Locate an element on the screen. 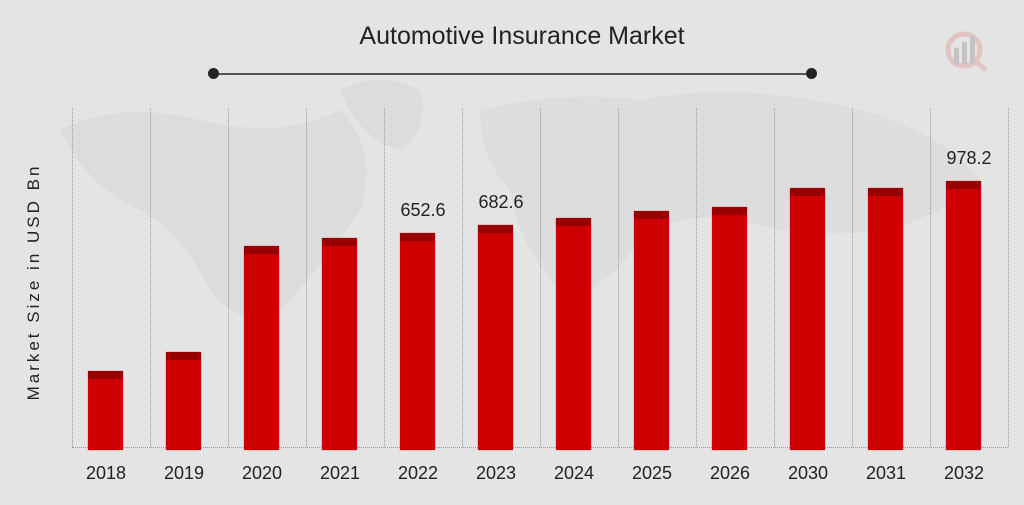  bar-2019 is located at coordinates (183, 401).